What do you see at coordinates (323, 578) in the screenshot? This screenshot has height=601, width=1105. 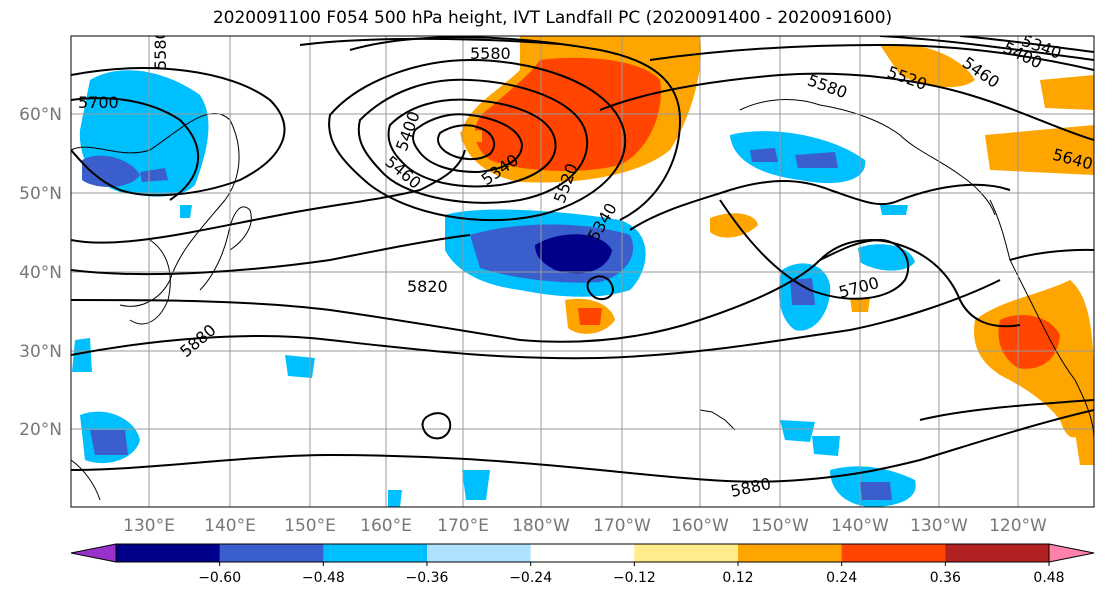 I see `colorbar-tick-label: −0.48` at bounding box center [323, 578].